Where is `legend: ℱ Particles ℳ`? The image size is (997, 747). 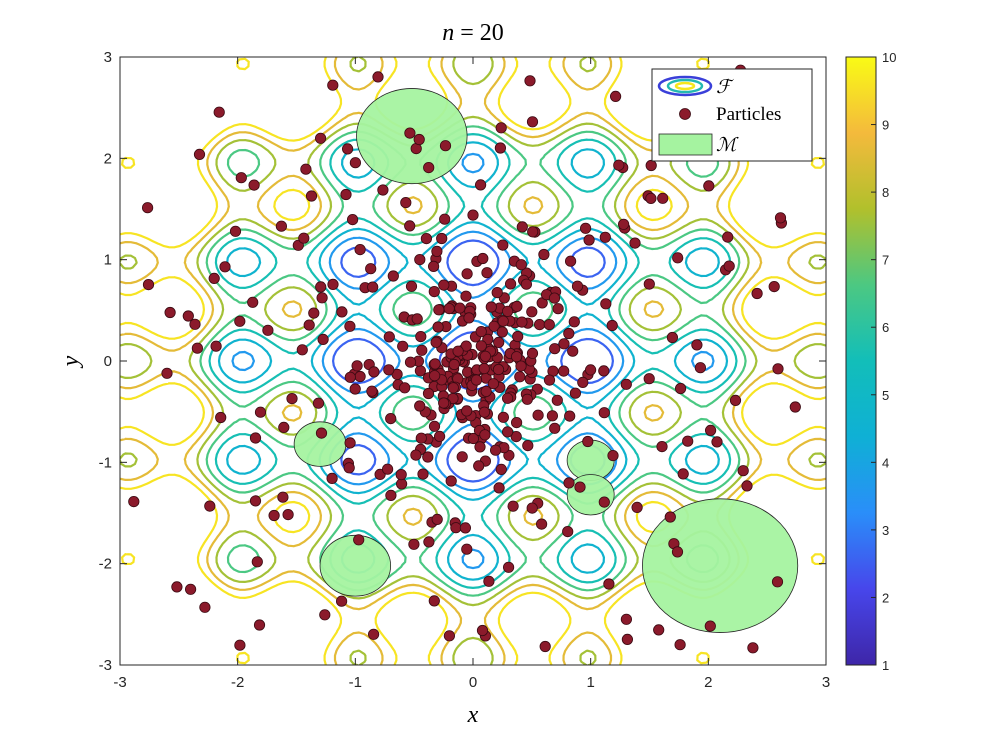 legend: ℱ Particles ℳ is located at coordinates (732, 115).